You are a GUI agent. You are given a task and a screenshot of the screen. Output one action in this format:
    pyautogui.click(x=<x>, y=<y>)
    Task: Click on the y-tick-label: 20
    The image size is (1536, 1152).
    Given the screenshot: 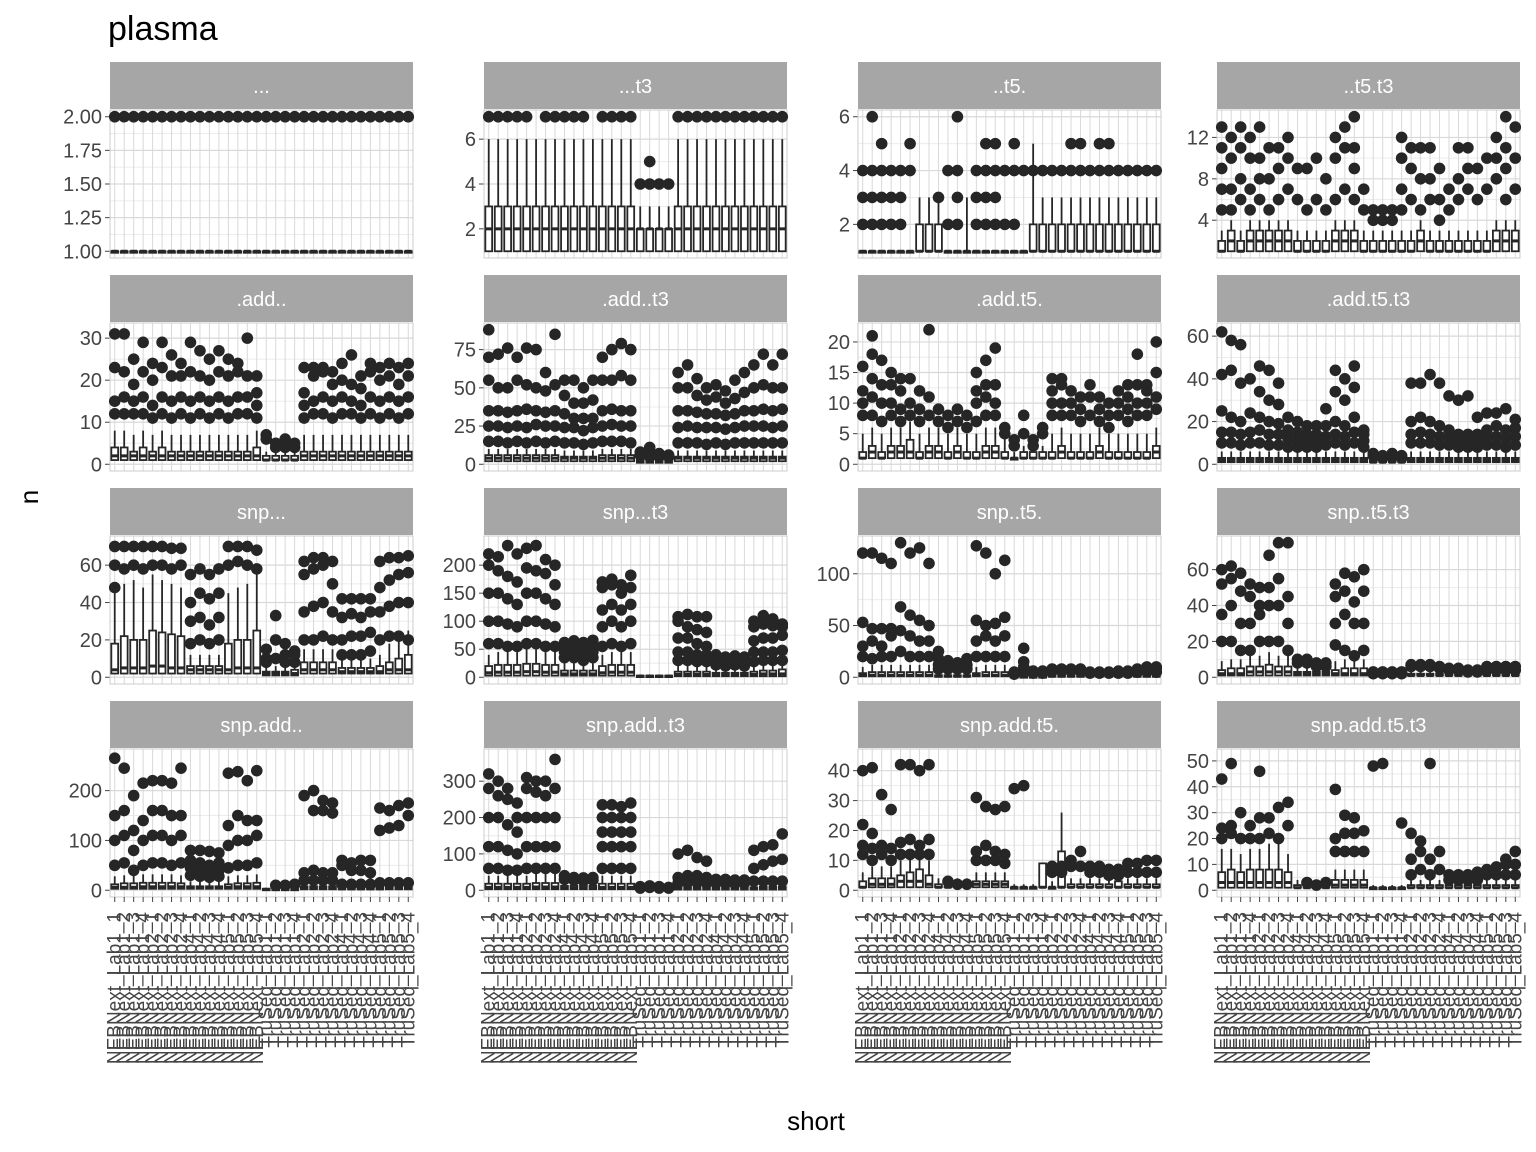 What is the action you would take?
    pyautogui.click(x=91, y=381)
    